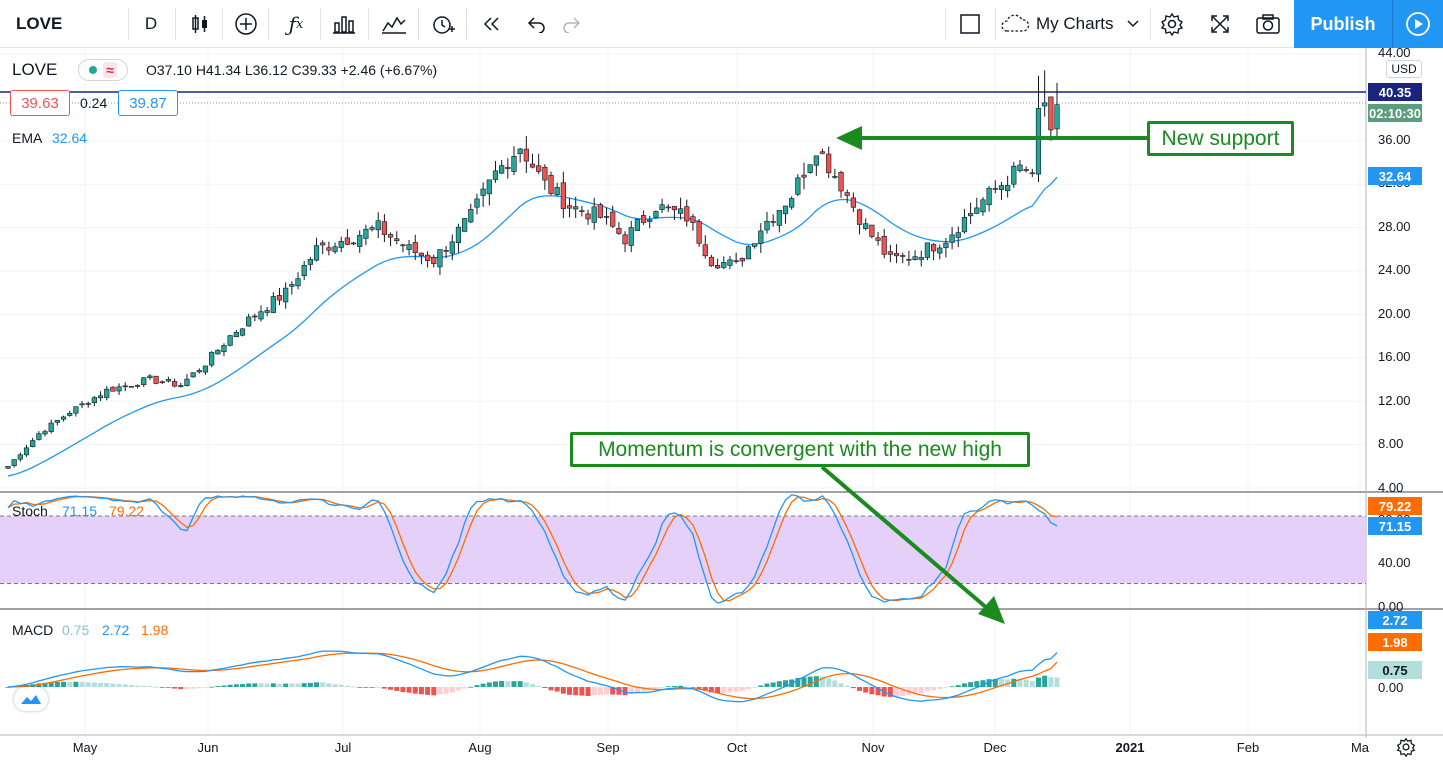  Describe the element at coordinates (443, 24) in the screenshot. I see `alert-icon` at that location.